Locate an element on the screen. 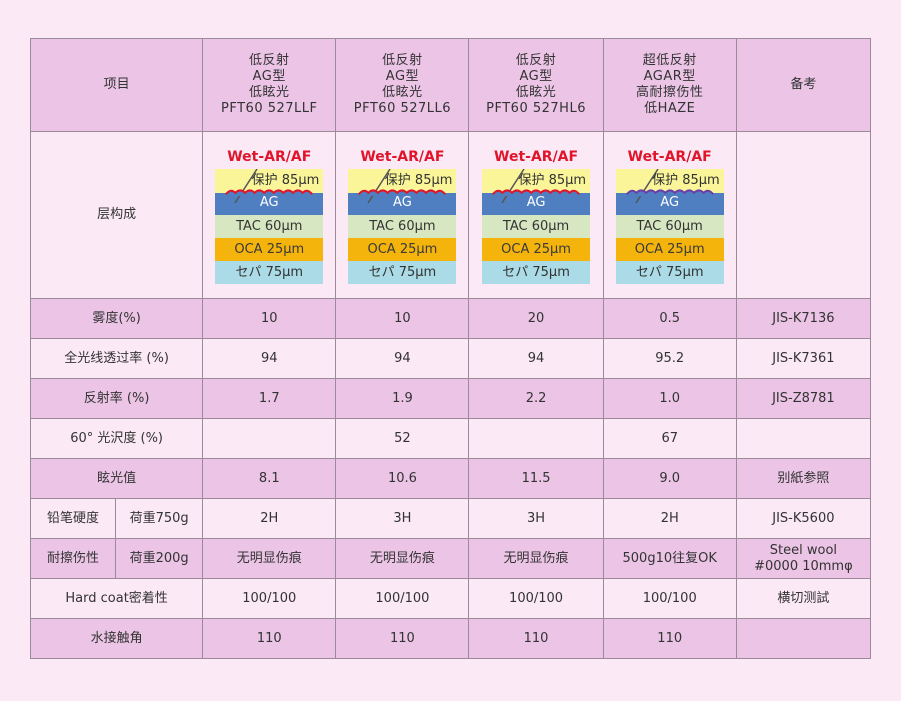  row-value: 500g10往复OK is located at coordinates (669, 558).